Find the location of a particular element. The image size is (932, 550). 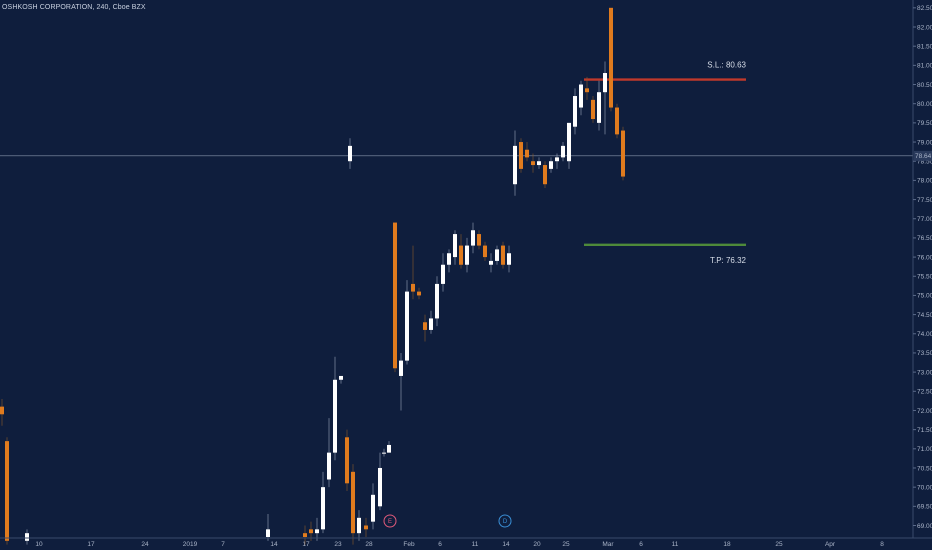

stop-loss-label: S.L.: 80.63 is located at coordinates (726, 65).